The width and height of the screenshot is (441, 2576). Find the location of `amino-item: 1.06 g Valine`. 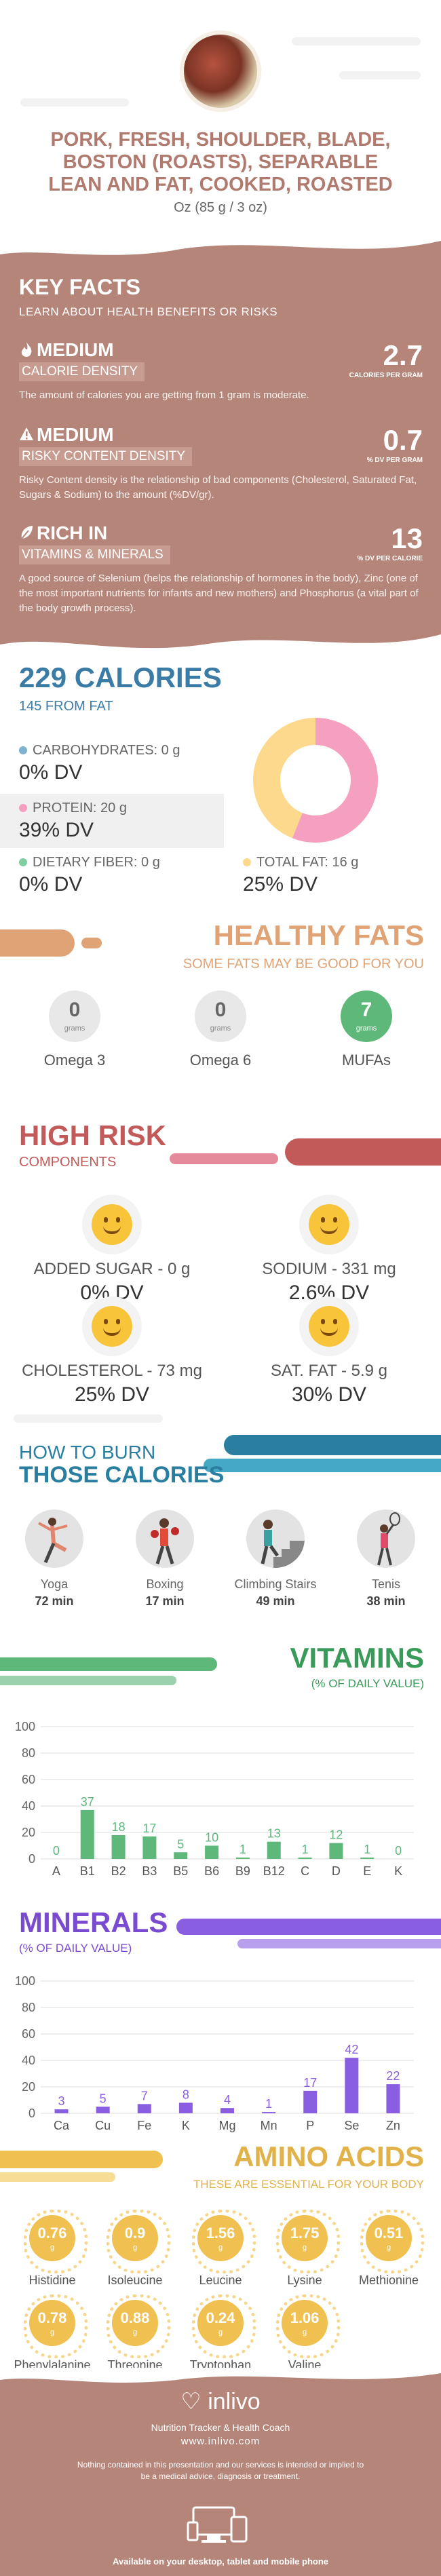

amino-item: 1.06 g Valine is located at coordinates (304, 2333).